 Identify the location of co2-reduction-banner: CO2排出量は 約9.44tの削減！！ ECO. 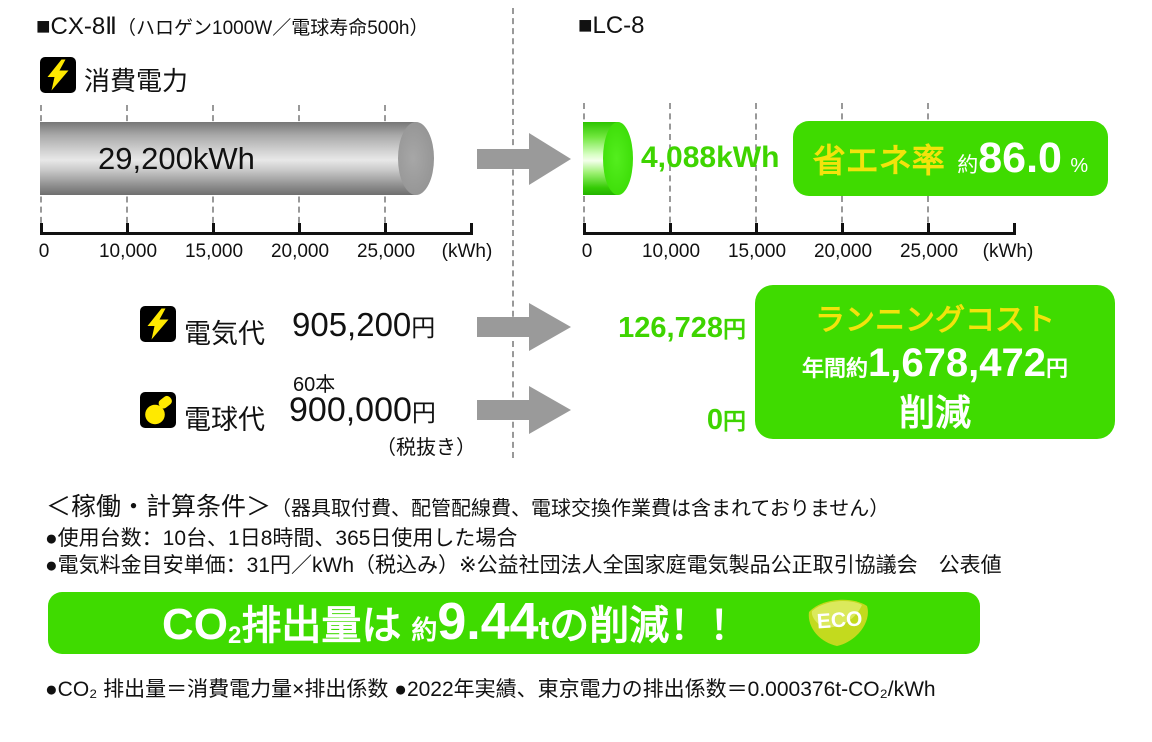
(514, 623).